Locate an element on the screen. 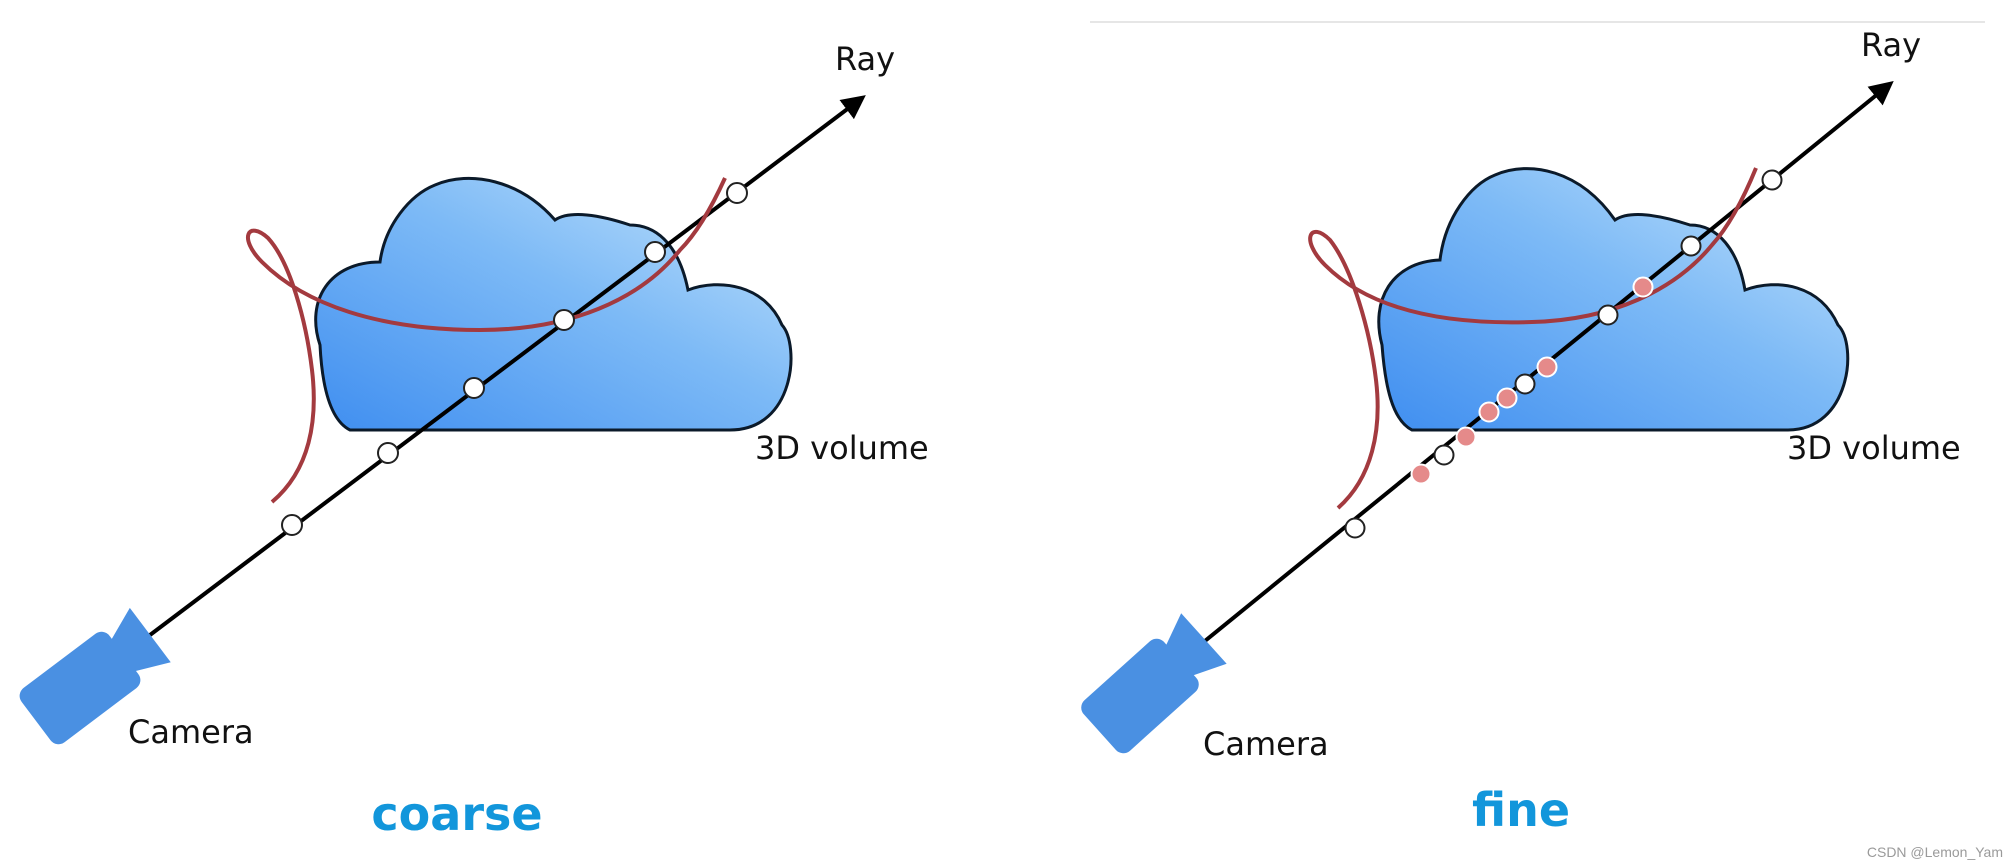 The height and width of the screenshot is (868, 2014). coarse-sample-points is located at coordinates (514, 359).